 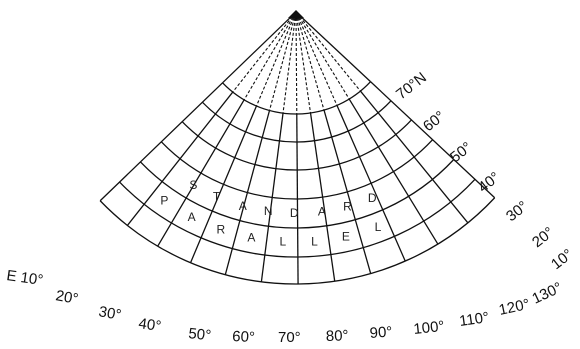 I want to click on standard-word: S T A N D A R D, so click(x=283, y=199).